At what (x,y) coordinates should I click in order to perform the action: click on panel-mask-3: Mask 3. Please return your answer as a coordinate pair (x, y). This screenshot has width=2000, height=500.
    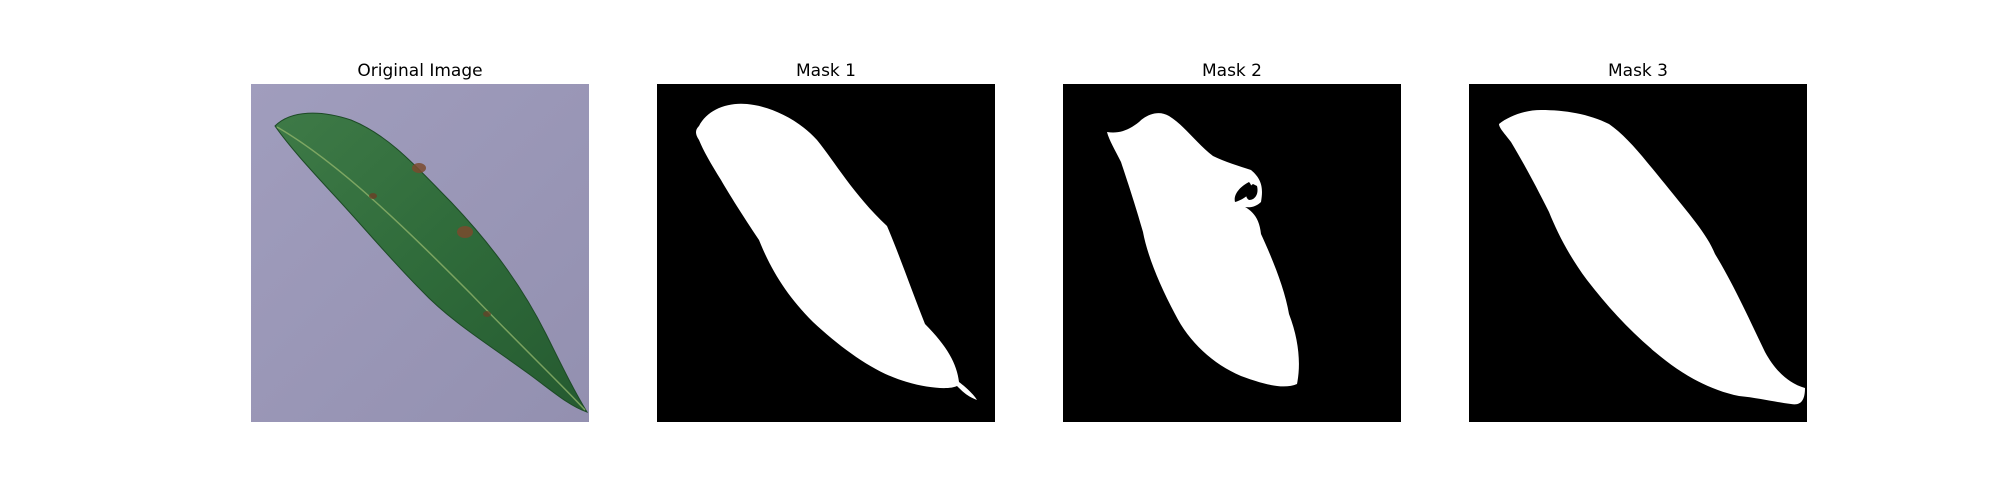
    Looking at the image, I should click on (1638, 240).